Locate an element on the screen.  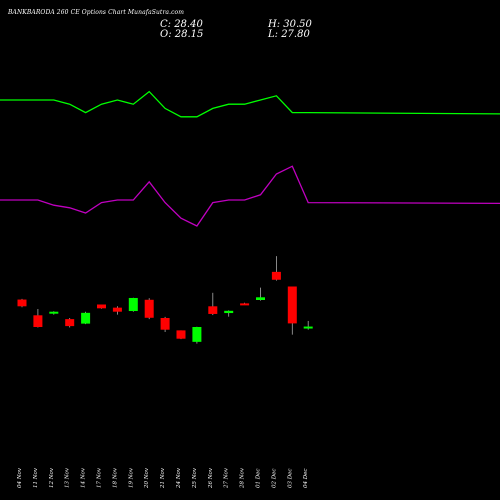
close-value: C: 28.40 is located at coordinates (181, 24).